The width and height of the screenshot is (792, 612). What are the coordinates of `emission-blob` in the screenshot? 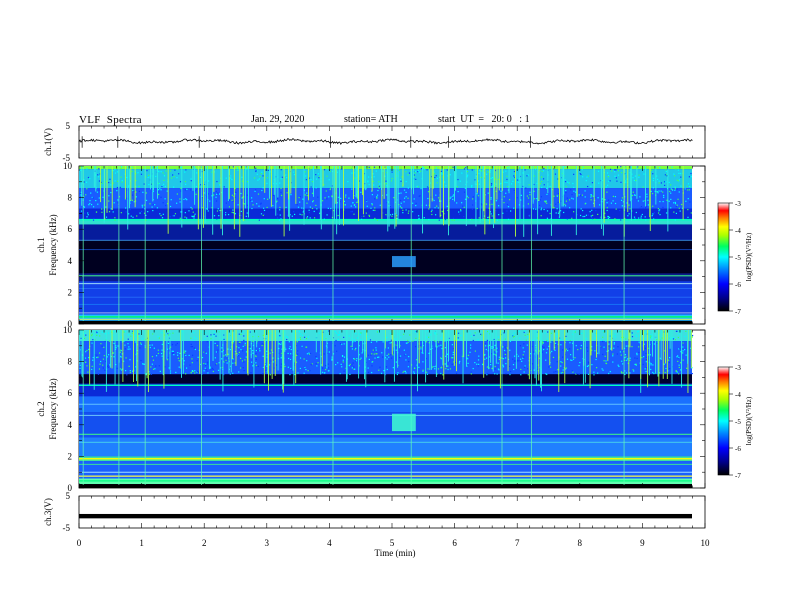 It's located at (404, 262).